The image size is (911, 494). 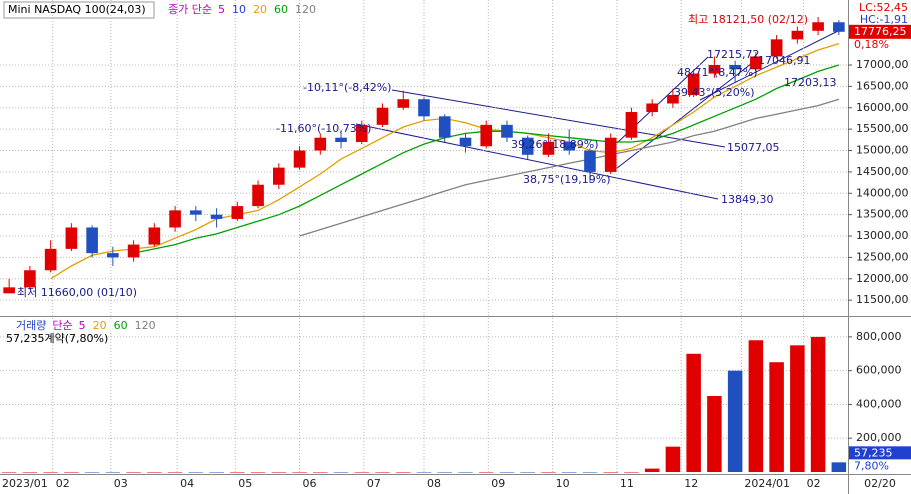 What do you see at coordinates (190, 9) in the screenshot?
I see `legend-label: 종가 단순` at bounding box center [190, 9].